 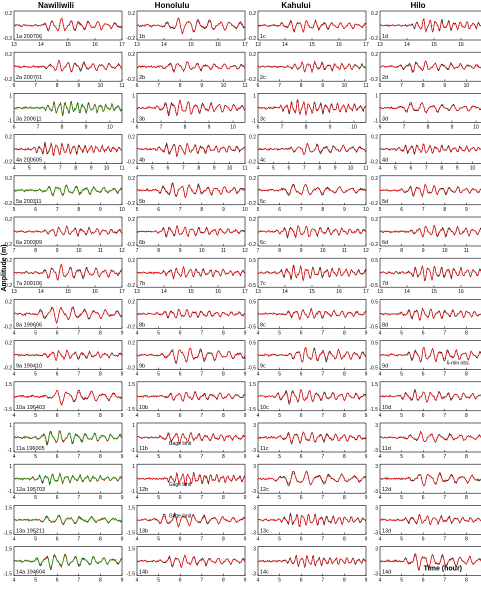 I want to click on y-tick-label: 1, so click(x=133, y=96).